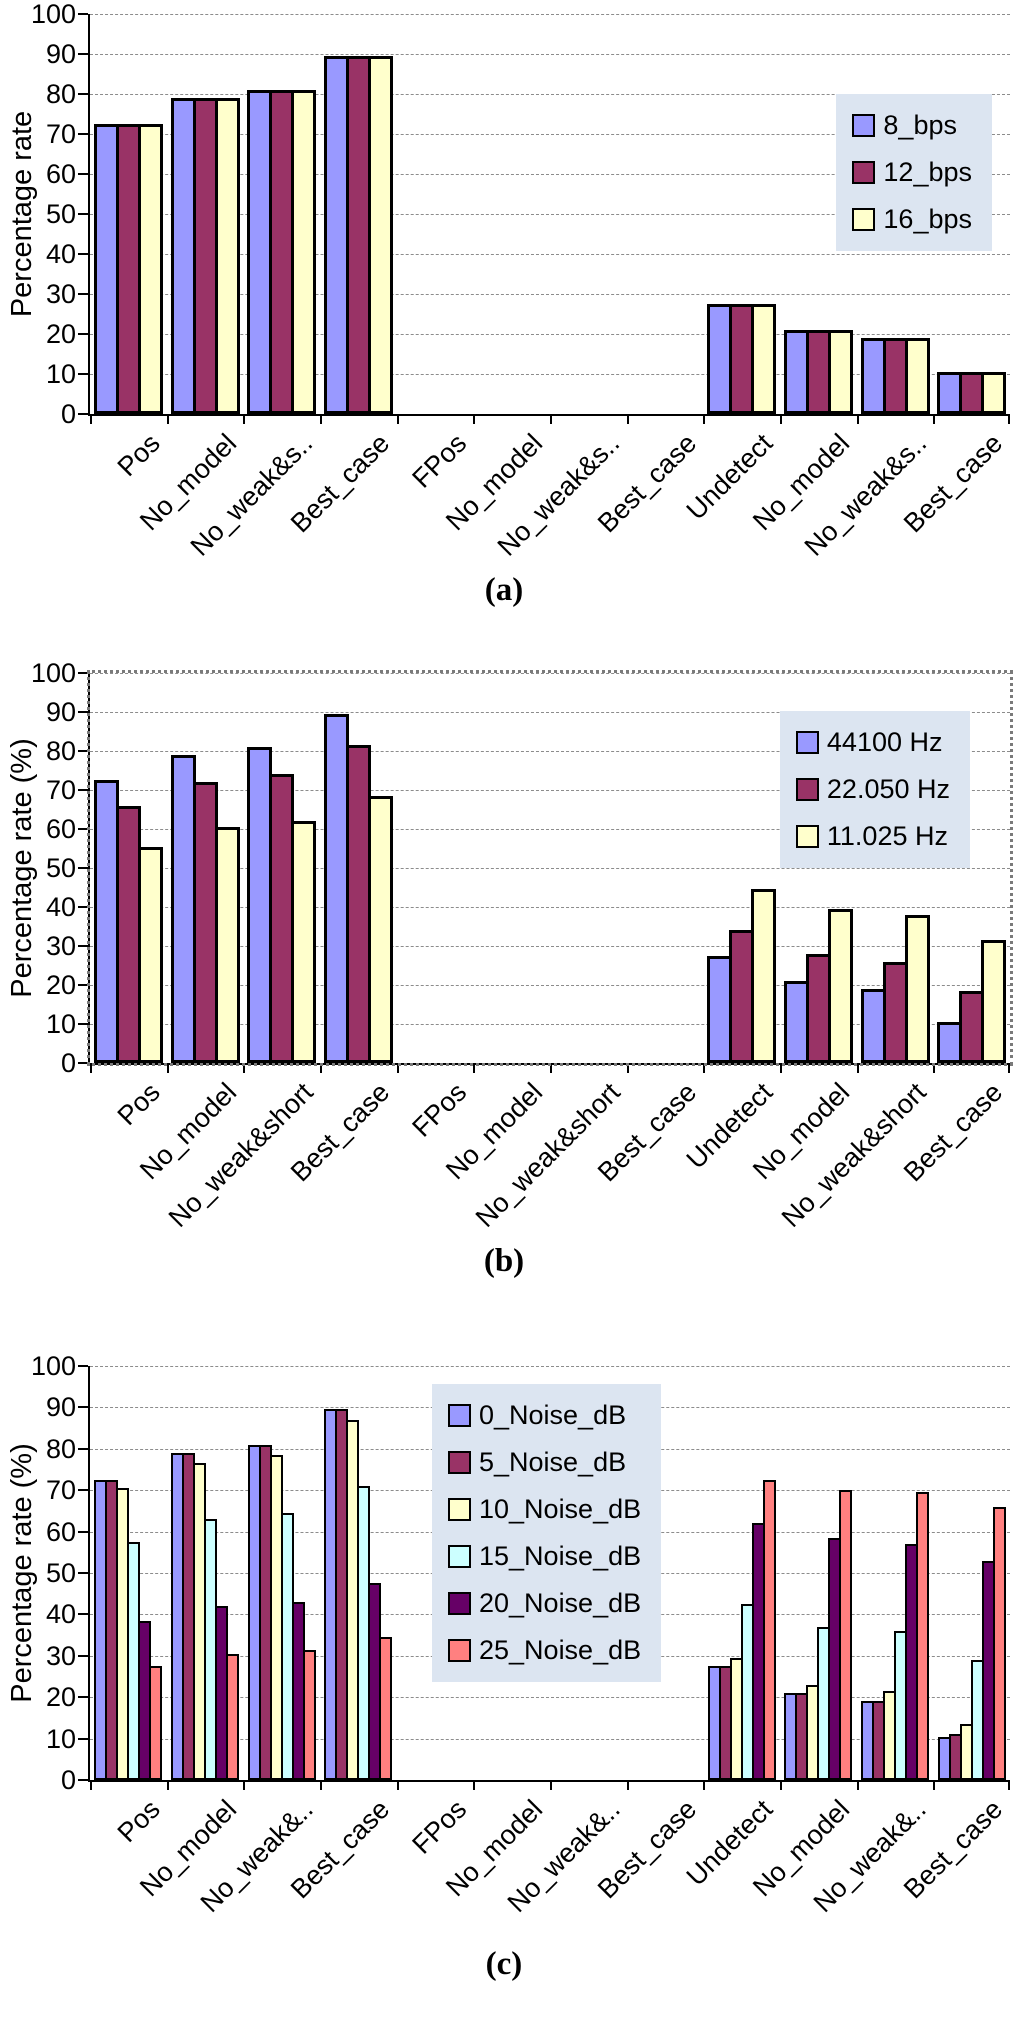 The width and height of the screenshot is (1024, 2043). What do you see at coordinates (60, 1024) in the screenshot?
I see `y-axis-tick-label: 10` at bounding box center [60, 1024].